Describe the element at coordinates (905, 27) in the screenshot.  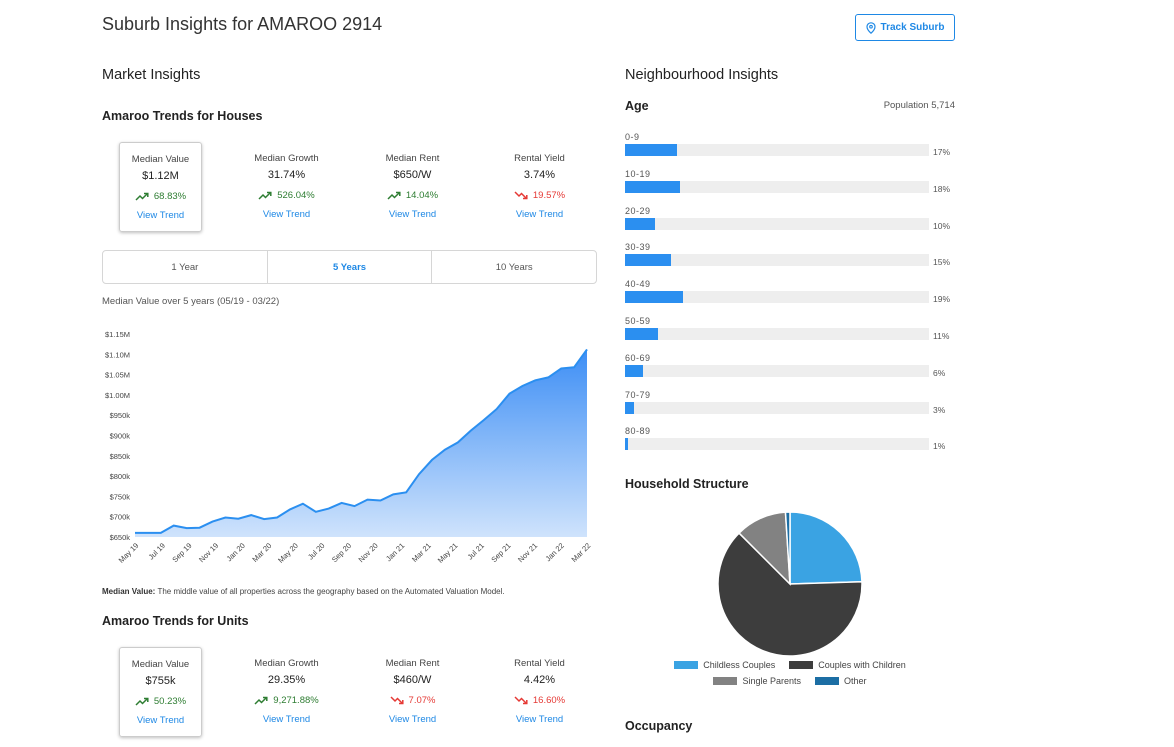
I see `track-suburb-button: Track Suburb` at that location.